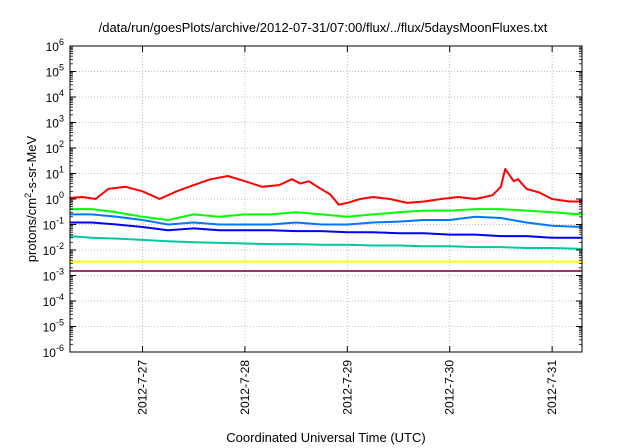  Describe the element at coordinates (53, 224) in the screenshot. I see `y-tick-label: 10⁻¹` at that location.